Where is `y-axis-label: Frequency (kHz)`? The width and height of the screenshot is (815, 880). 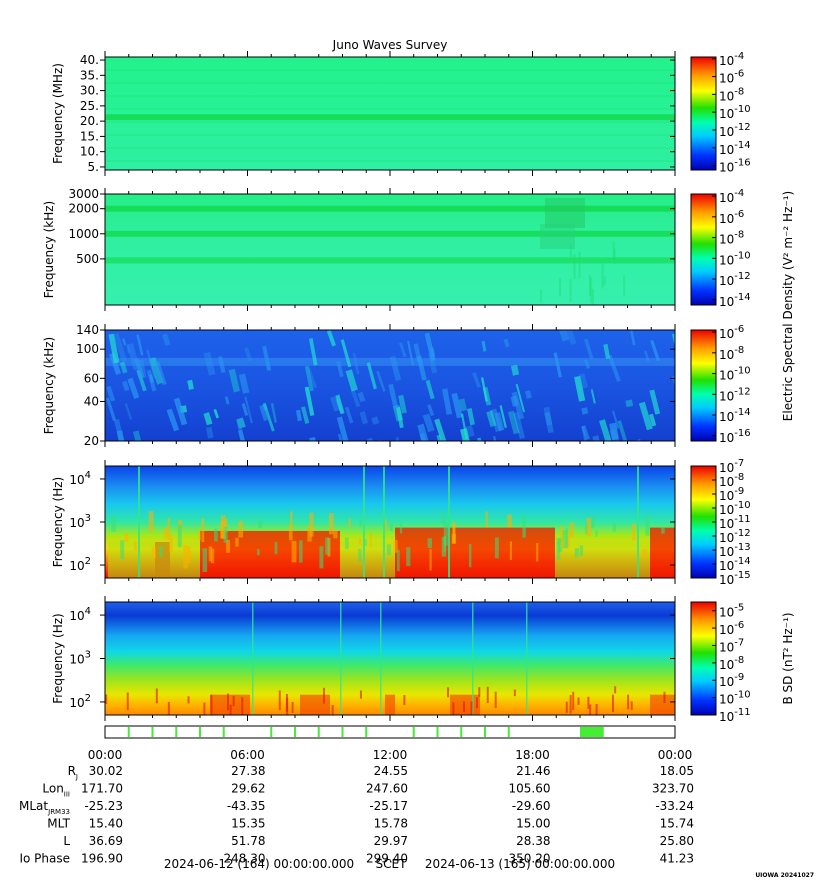
y-axis-label: Frequency (kHz) is located at coordinates (49, 249).